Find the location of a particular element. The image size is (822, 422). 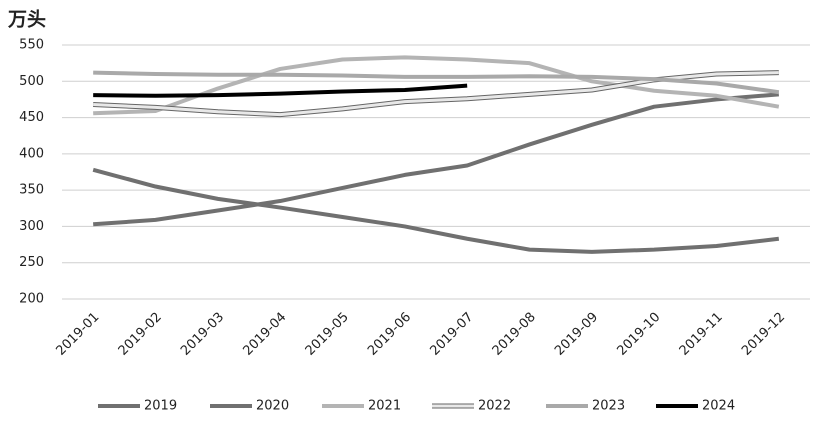

legend-label: 2021 is located at coordinates (384, 406).